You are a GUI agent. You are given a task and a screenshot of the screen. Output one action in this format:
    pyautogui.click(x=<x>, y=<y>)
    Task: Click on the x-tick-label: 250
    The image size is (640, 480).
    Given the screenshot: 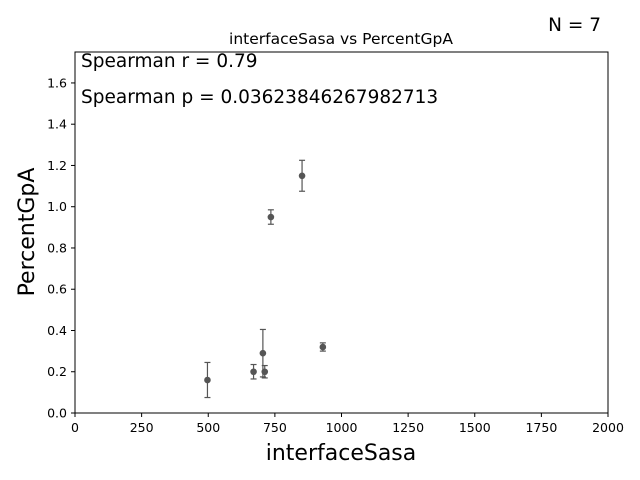 What is the action you would take?
    pyautogui.click(x=142, y=427)
    